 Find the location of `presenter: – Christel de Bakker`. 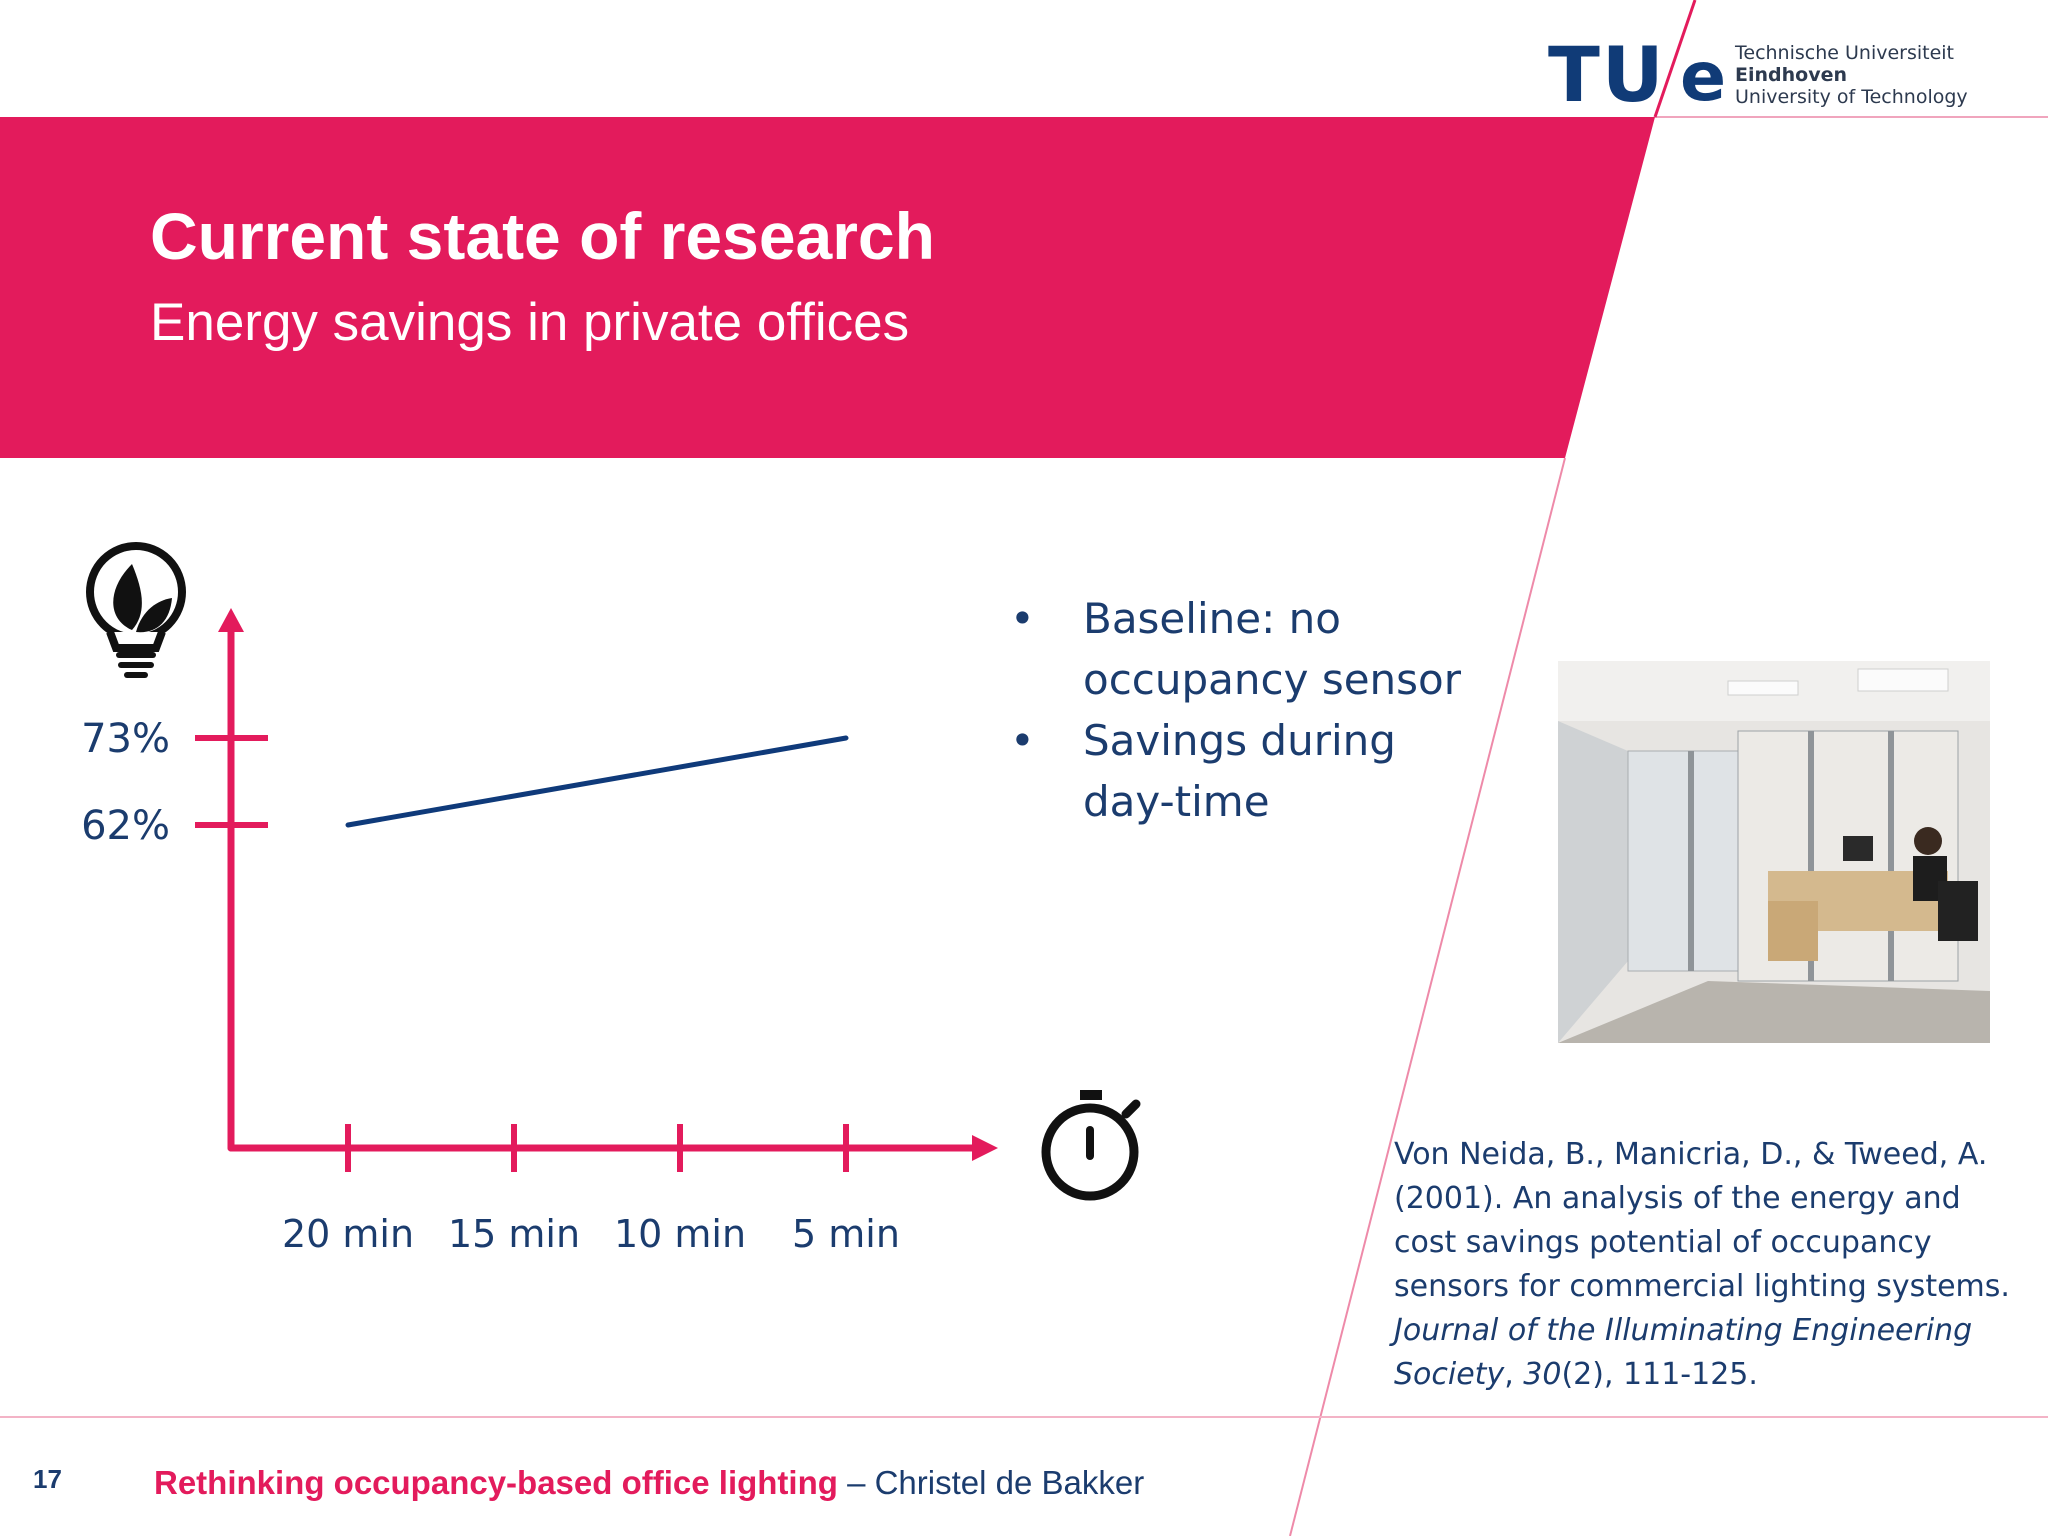

presenter: – Christel de Bakker is located at coordinates (991, 1482).